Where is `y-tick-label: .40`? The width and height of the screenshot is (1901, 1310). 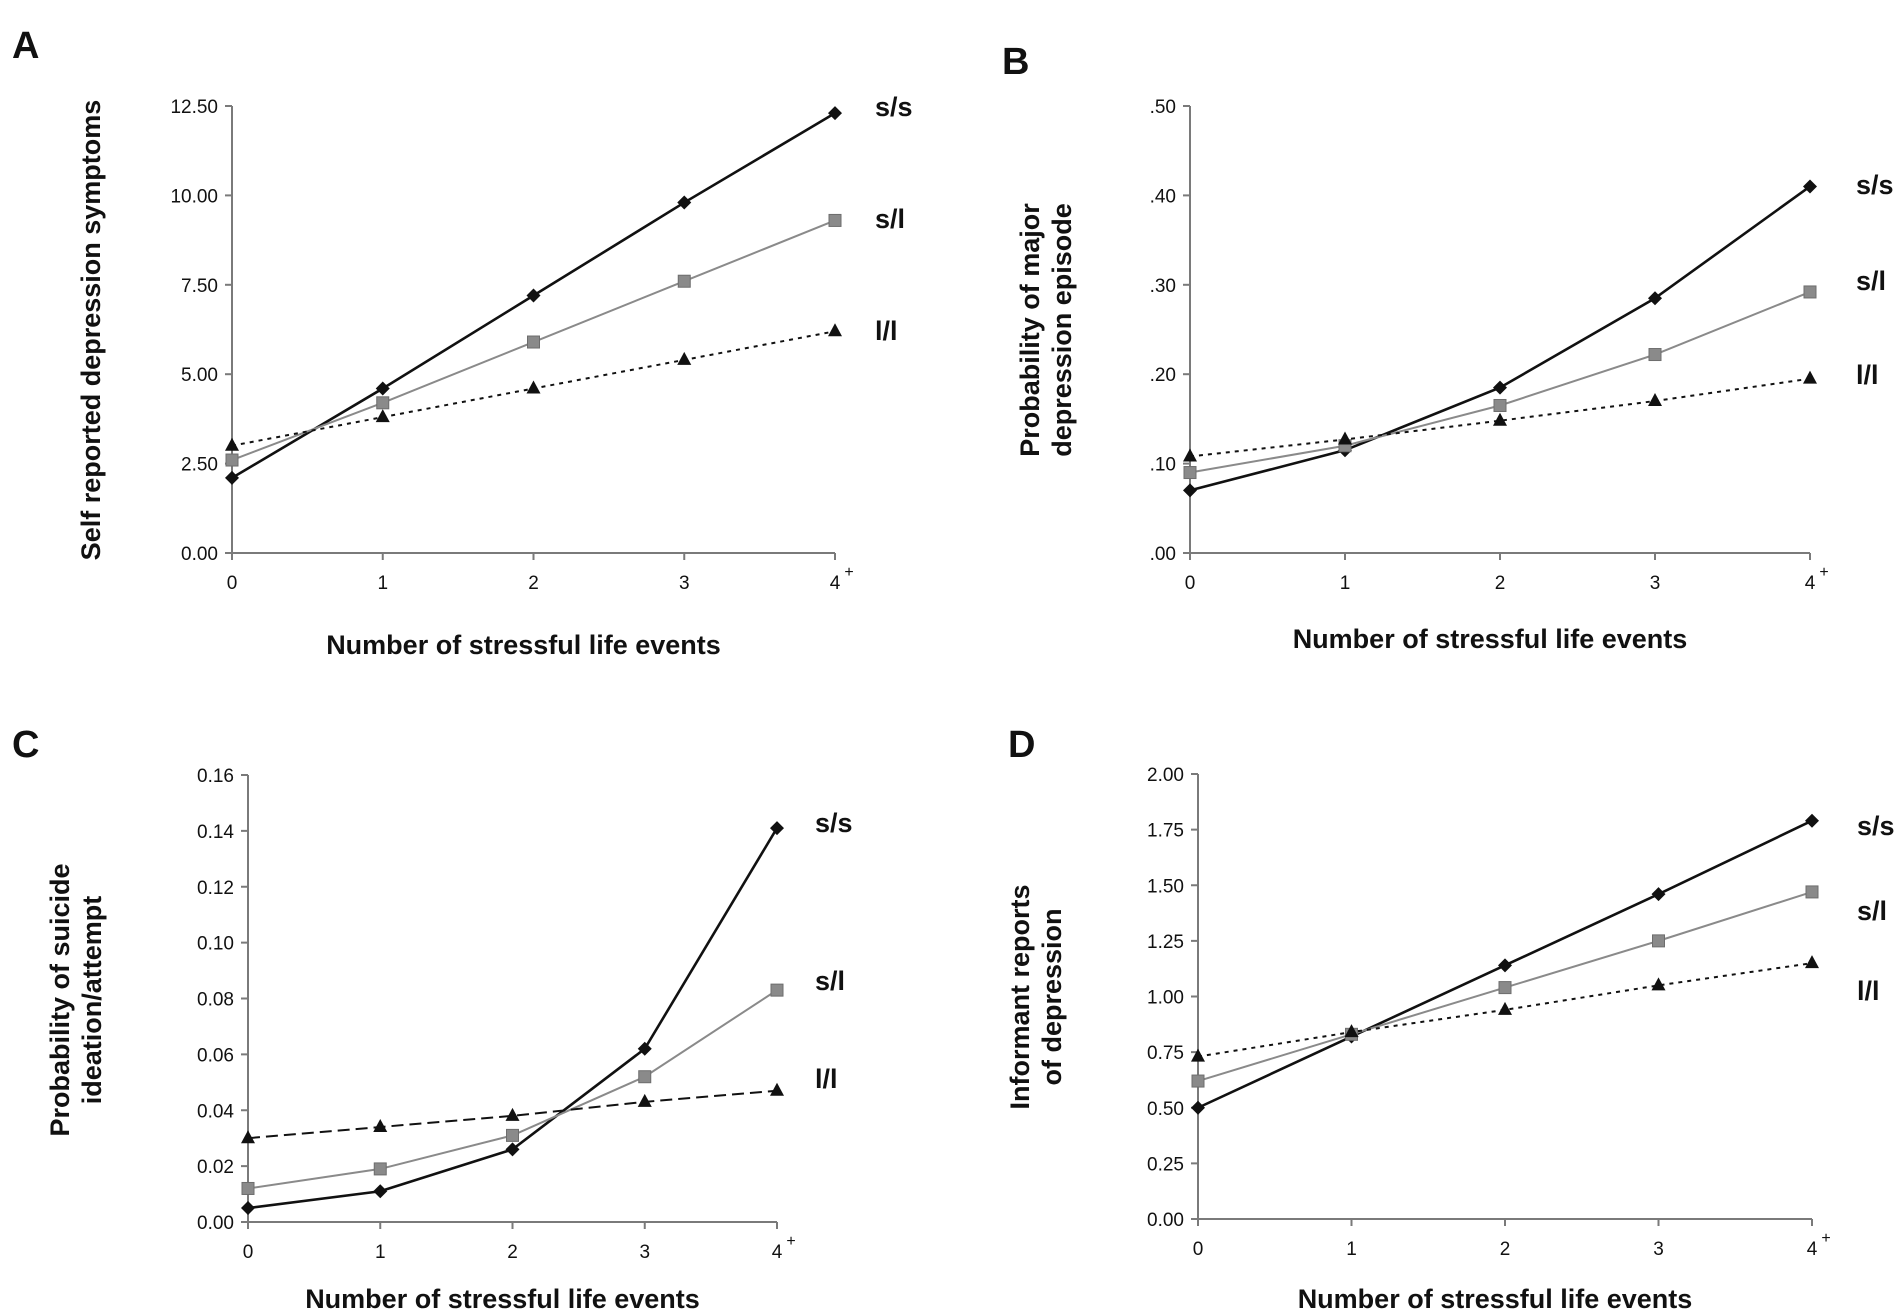
y-tick-label: .40 is located at coordinates (1163, 196).